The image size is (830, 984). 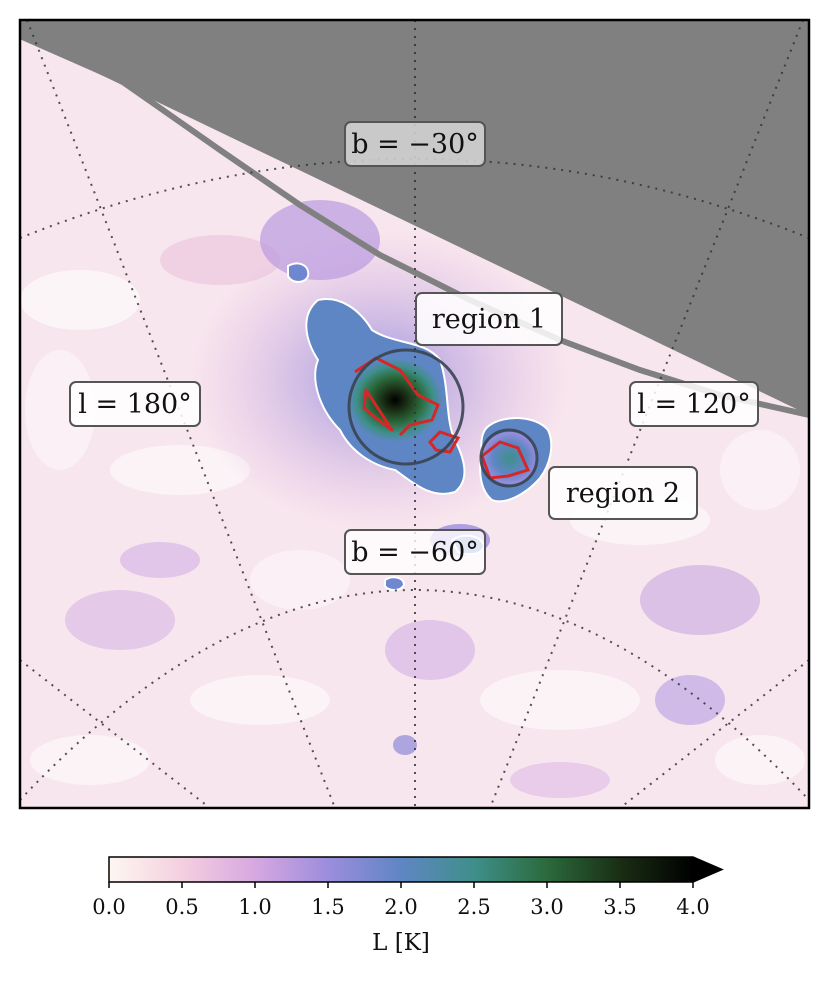 What do you see at coordinates (181, 907) in the screenshot?
I see `colorbar-tick-label: 0.5` at bounding box center [181, 907].